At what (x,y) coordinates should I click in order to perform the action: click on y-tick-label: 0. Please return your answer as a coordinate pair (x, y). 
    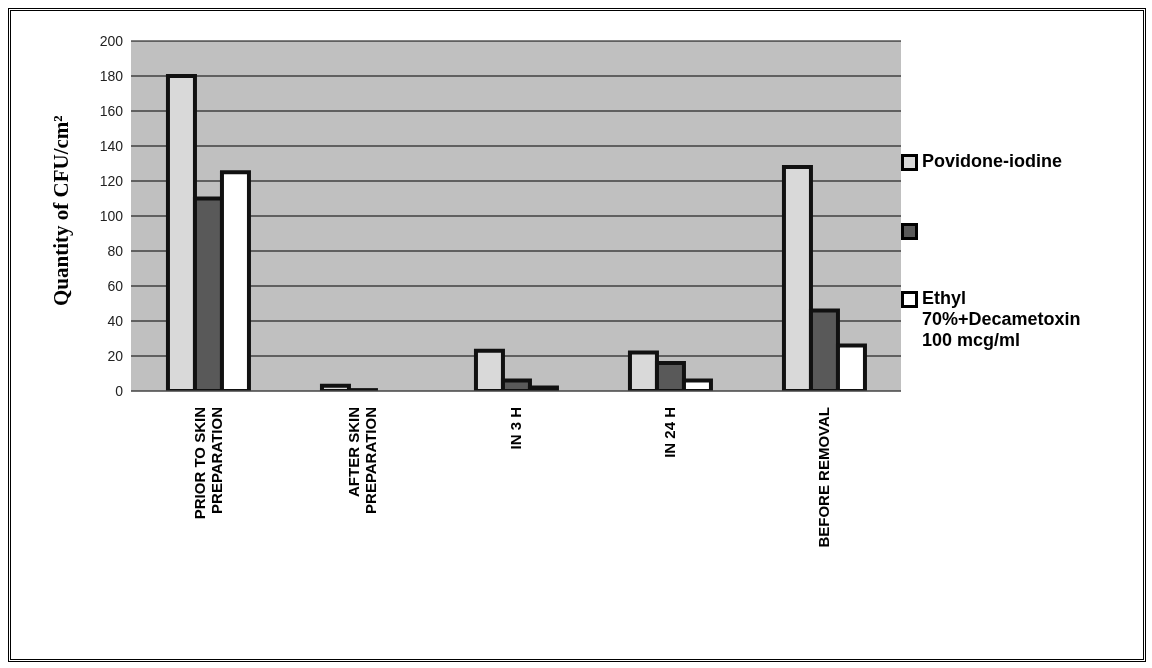
    Looking at the image, I should click on (119, 390).